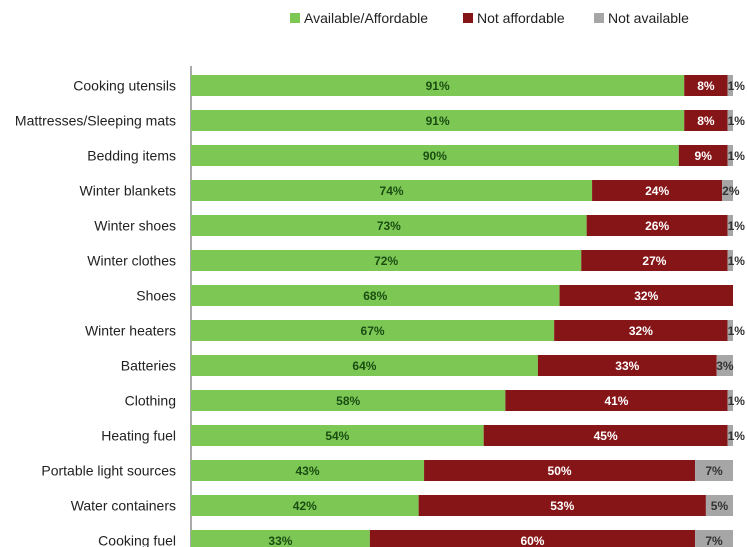 This screenshot has width=747, height=547. What do you see at coordinates (150, 401) in the screenshot?
I see `category-label: Clothing` at bounding box center [150, 401].